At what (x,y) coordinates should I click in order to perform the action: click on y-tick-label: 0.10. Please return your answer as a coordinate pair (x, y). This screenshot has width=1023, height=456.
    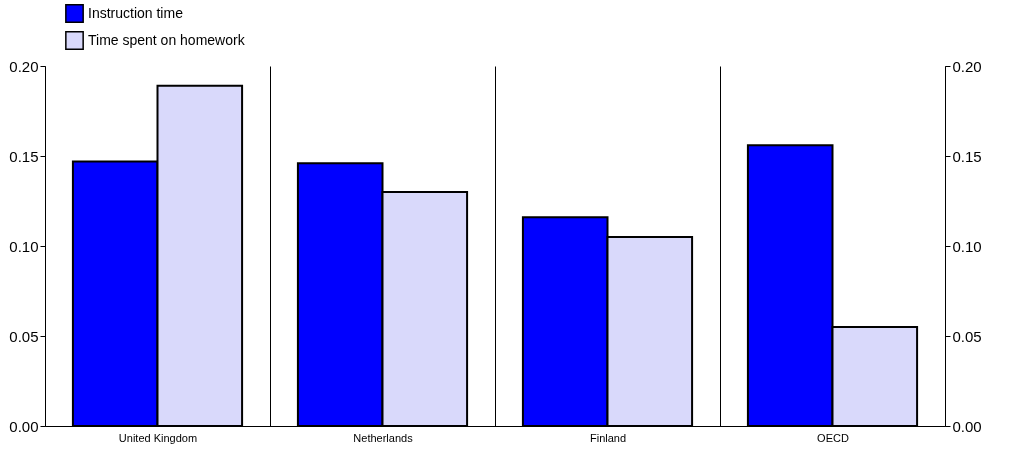
    Looking at the image, I should click on (24, 246).